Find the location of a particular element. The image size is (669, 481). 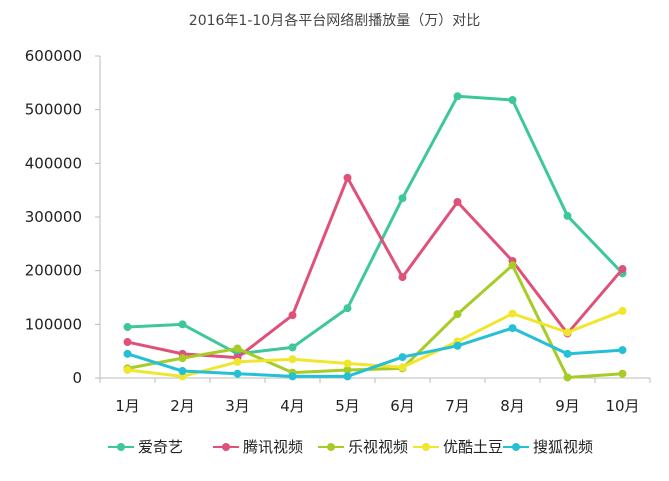

series-line is located at coordinates (375, 352).